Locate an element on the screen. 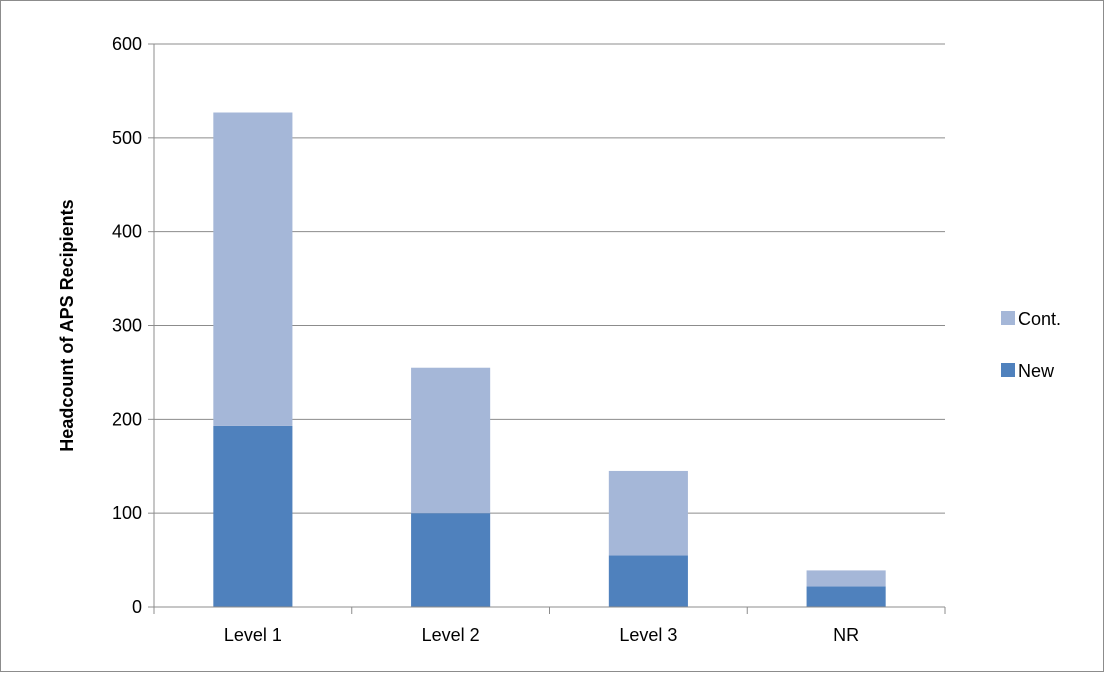  y-tick-label: 600 is located at coordinates (127, 44).